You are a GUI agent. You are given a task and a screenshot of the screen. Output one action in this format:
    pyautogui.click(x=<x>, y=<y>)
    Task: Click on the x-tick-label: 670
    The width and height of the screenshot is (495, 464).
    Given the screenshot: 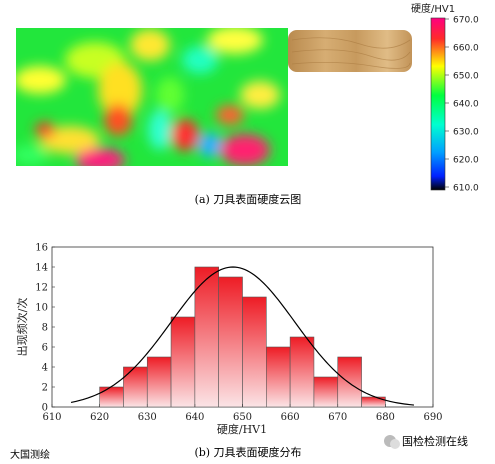 What is the action you would take?
    pyautogui.click(x=337, y=417)
    